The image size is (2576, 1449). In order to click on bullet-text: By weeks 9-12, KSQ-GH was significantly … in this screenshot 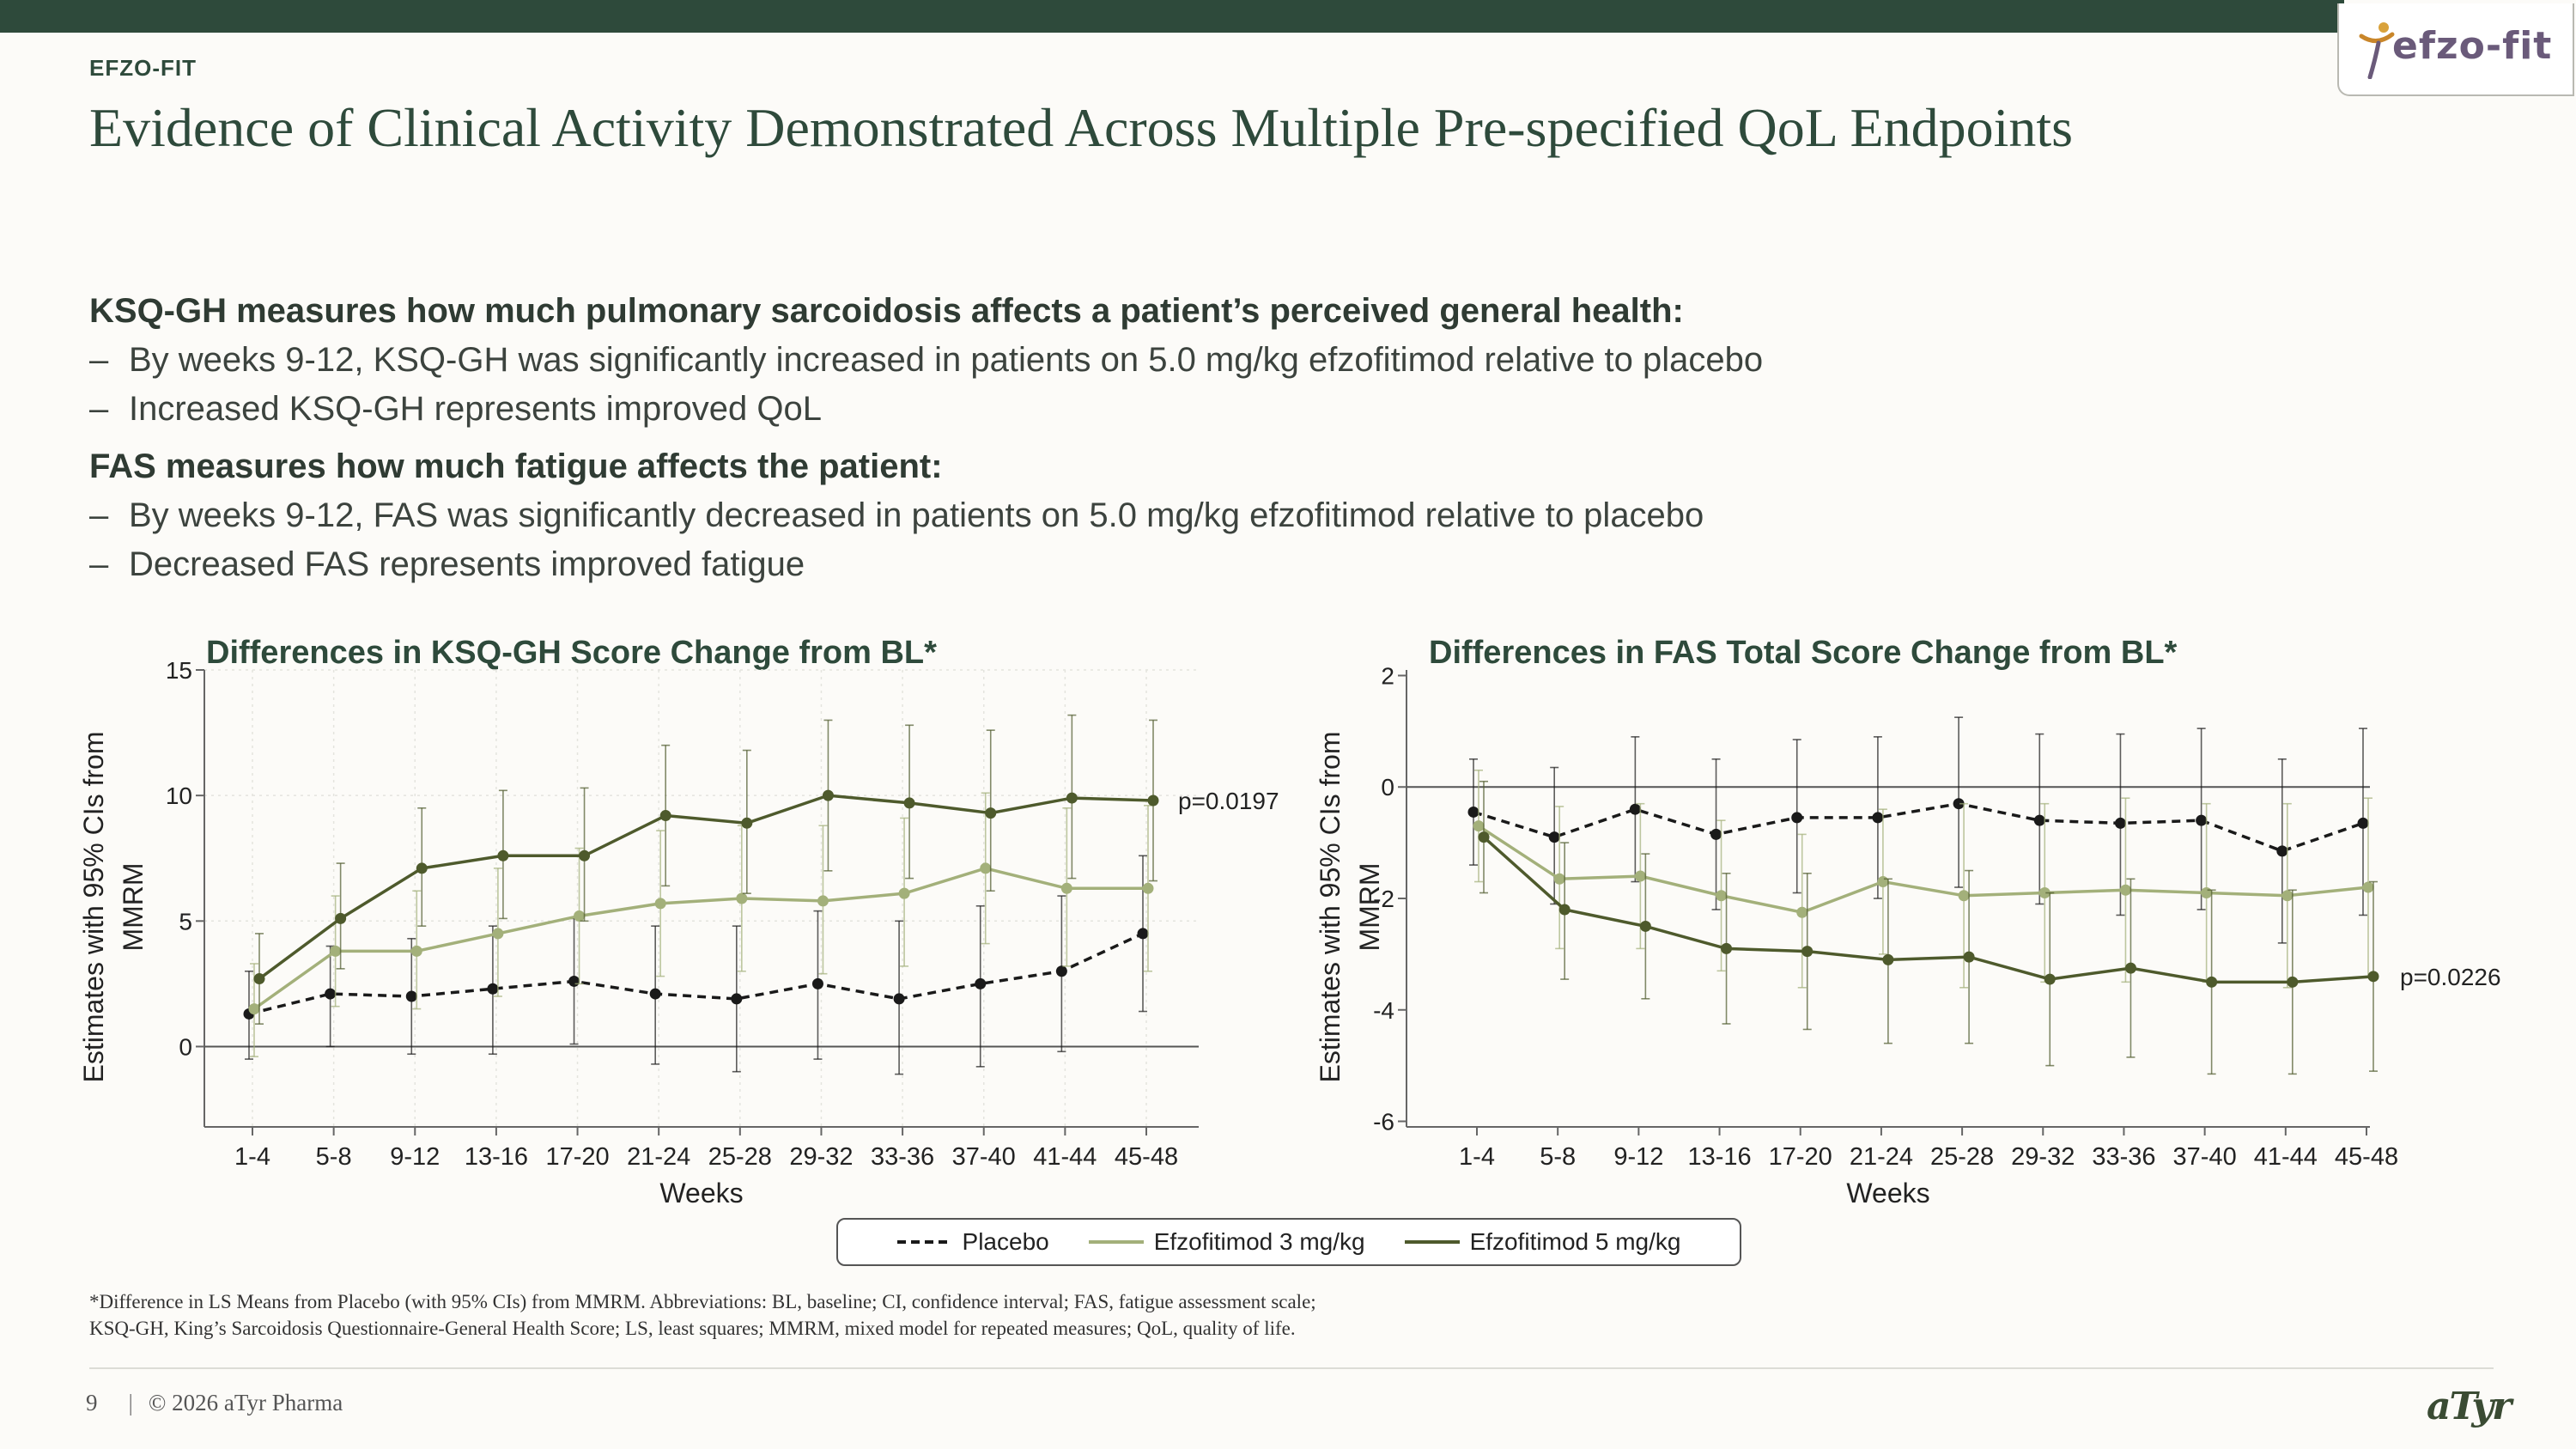, I will do `click(947, 360)`.